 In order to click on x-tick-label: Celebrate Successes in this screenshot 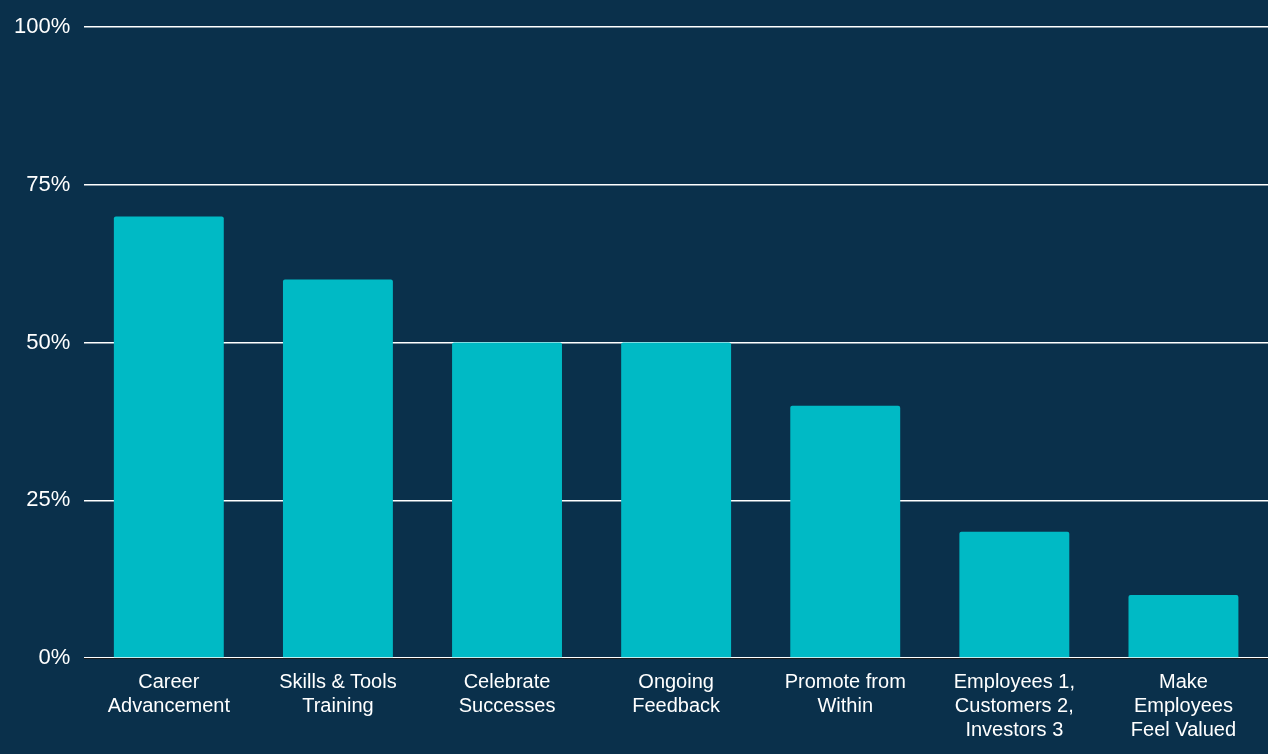, I will do `click(507, 692)`.